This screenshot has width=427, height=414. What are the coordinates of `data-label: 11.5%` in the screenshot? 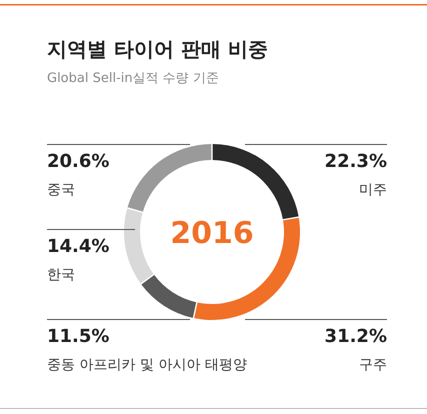 It's located at (78, 336).